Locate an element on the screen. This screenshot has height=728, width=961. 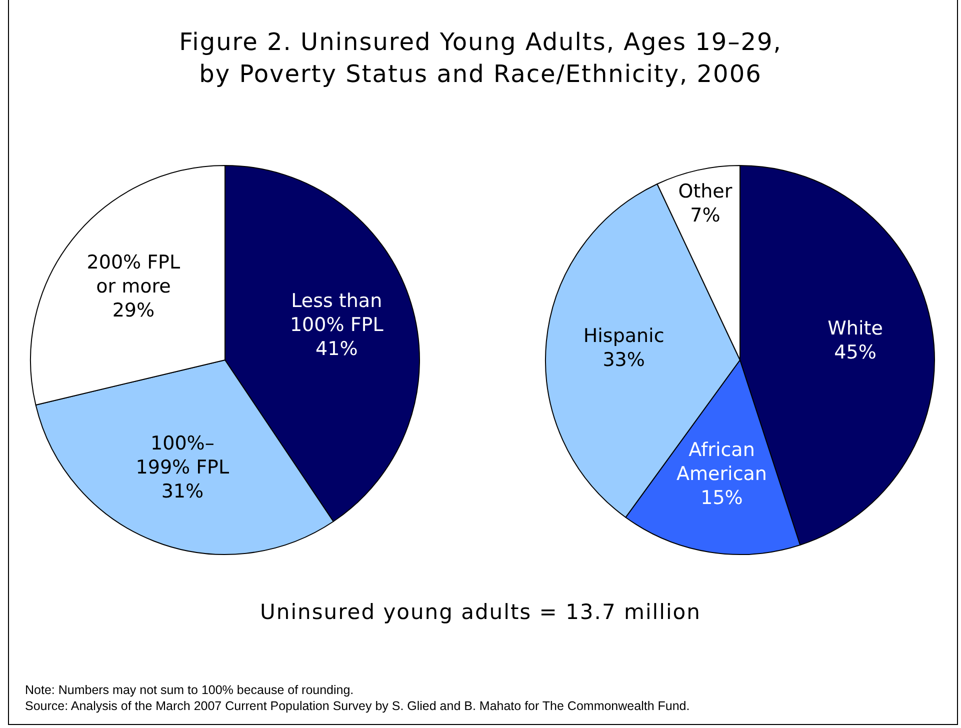
data-label: 7% is located at coordinates (705, 215).